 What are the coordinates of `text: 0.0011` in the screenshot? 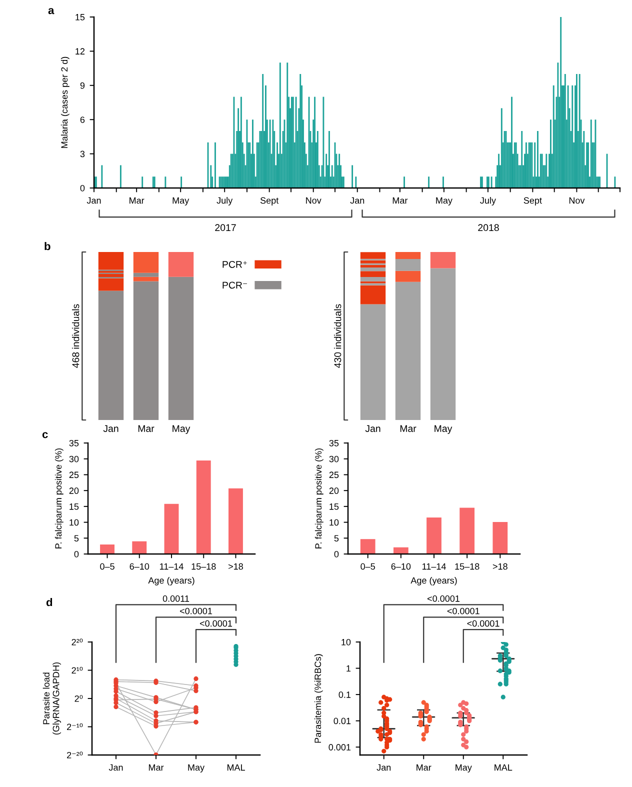 It's located at (176, 598).